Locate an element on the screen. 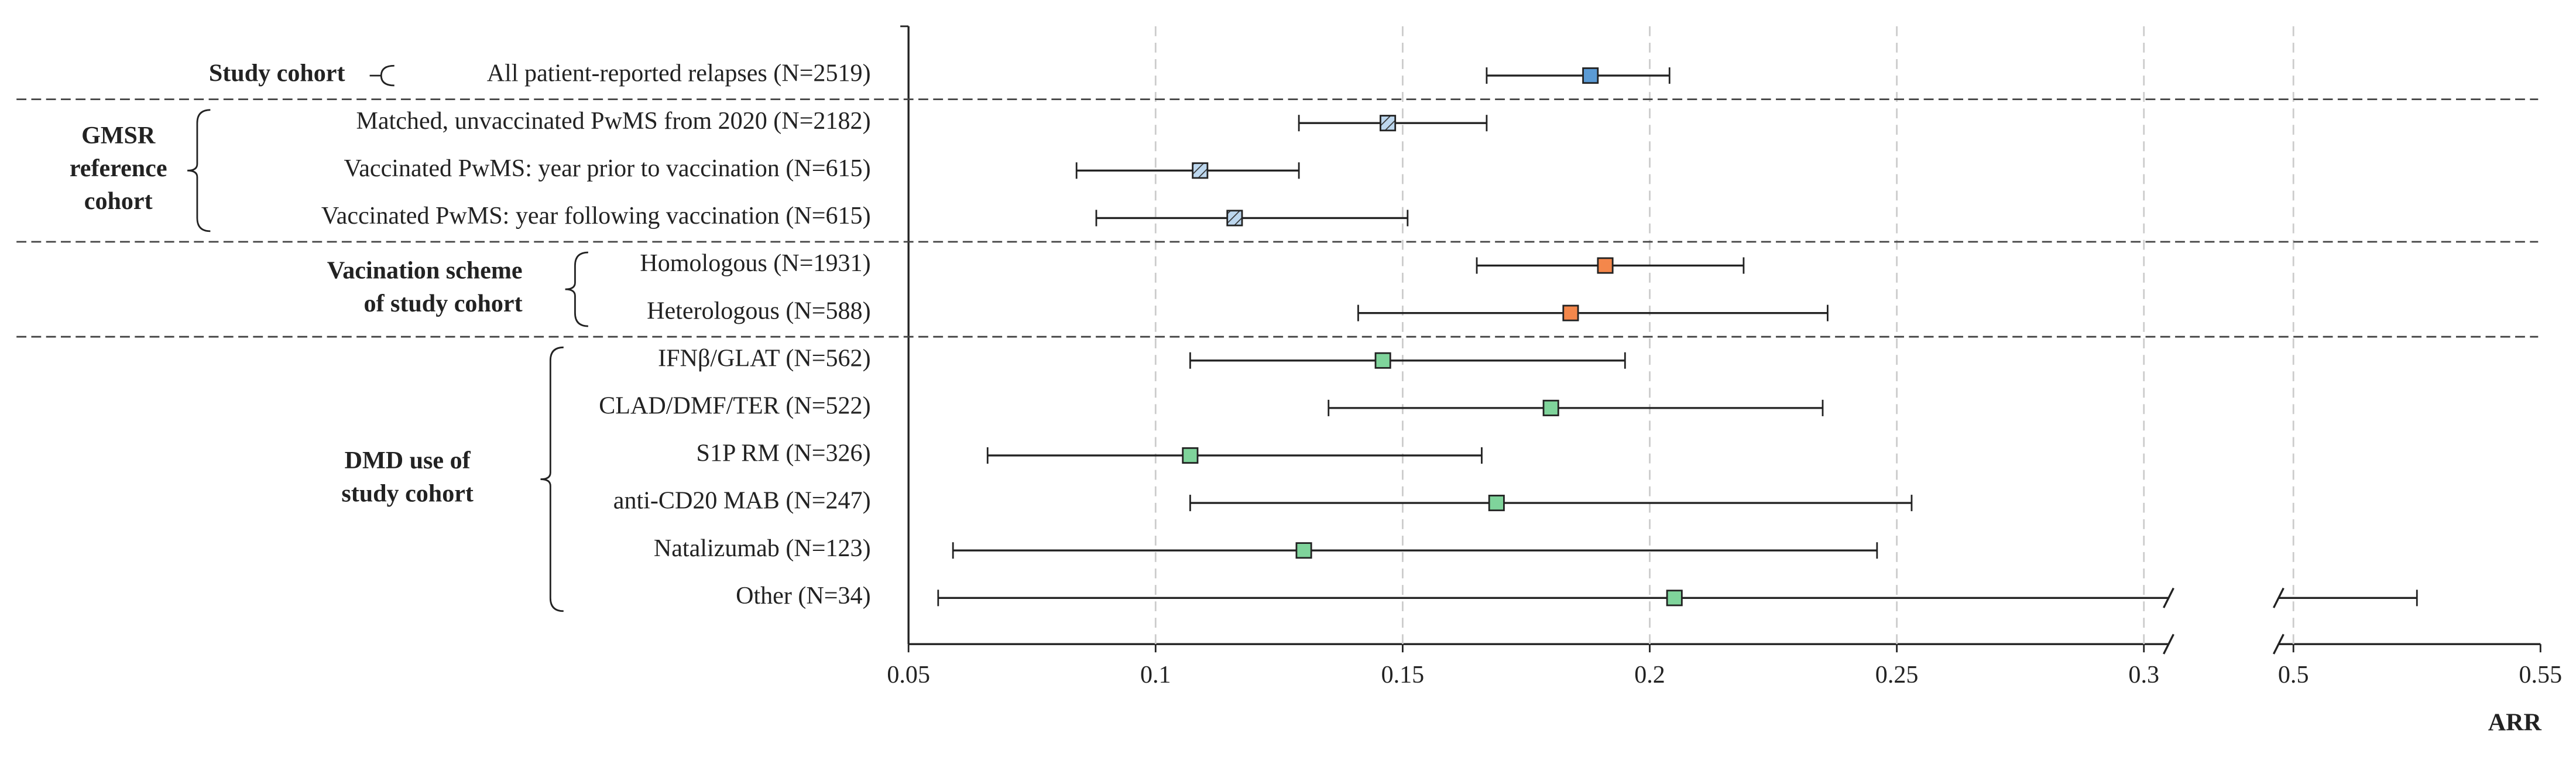 The height and width of the screenshot is (757, 2576). row-label: Heterologous (N=588) is located at coordinates (758, 310).